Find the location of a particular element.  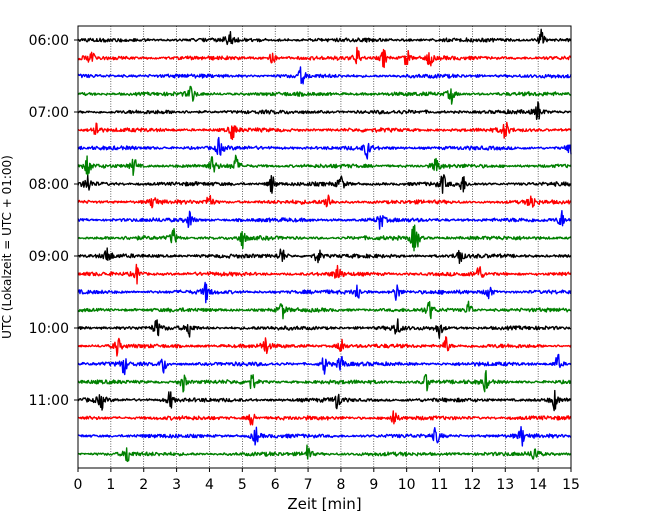

x-tick-label: 5 is located at coordinates (242, 485).